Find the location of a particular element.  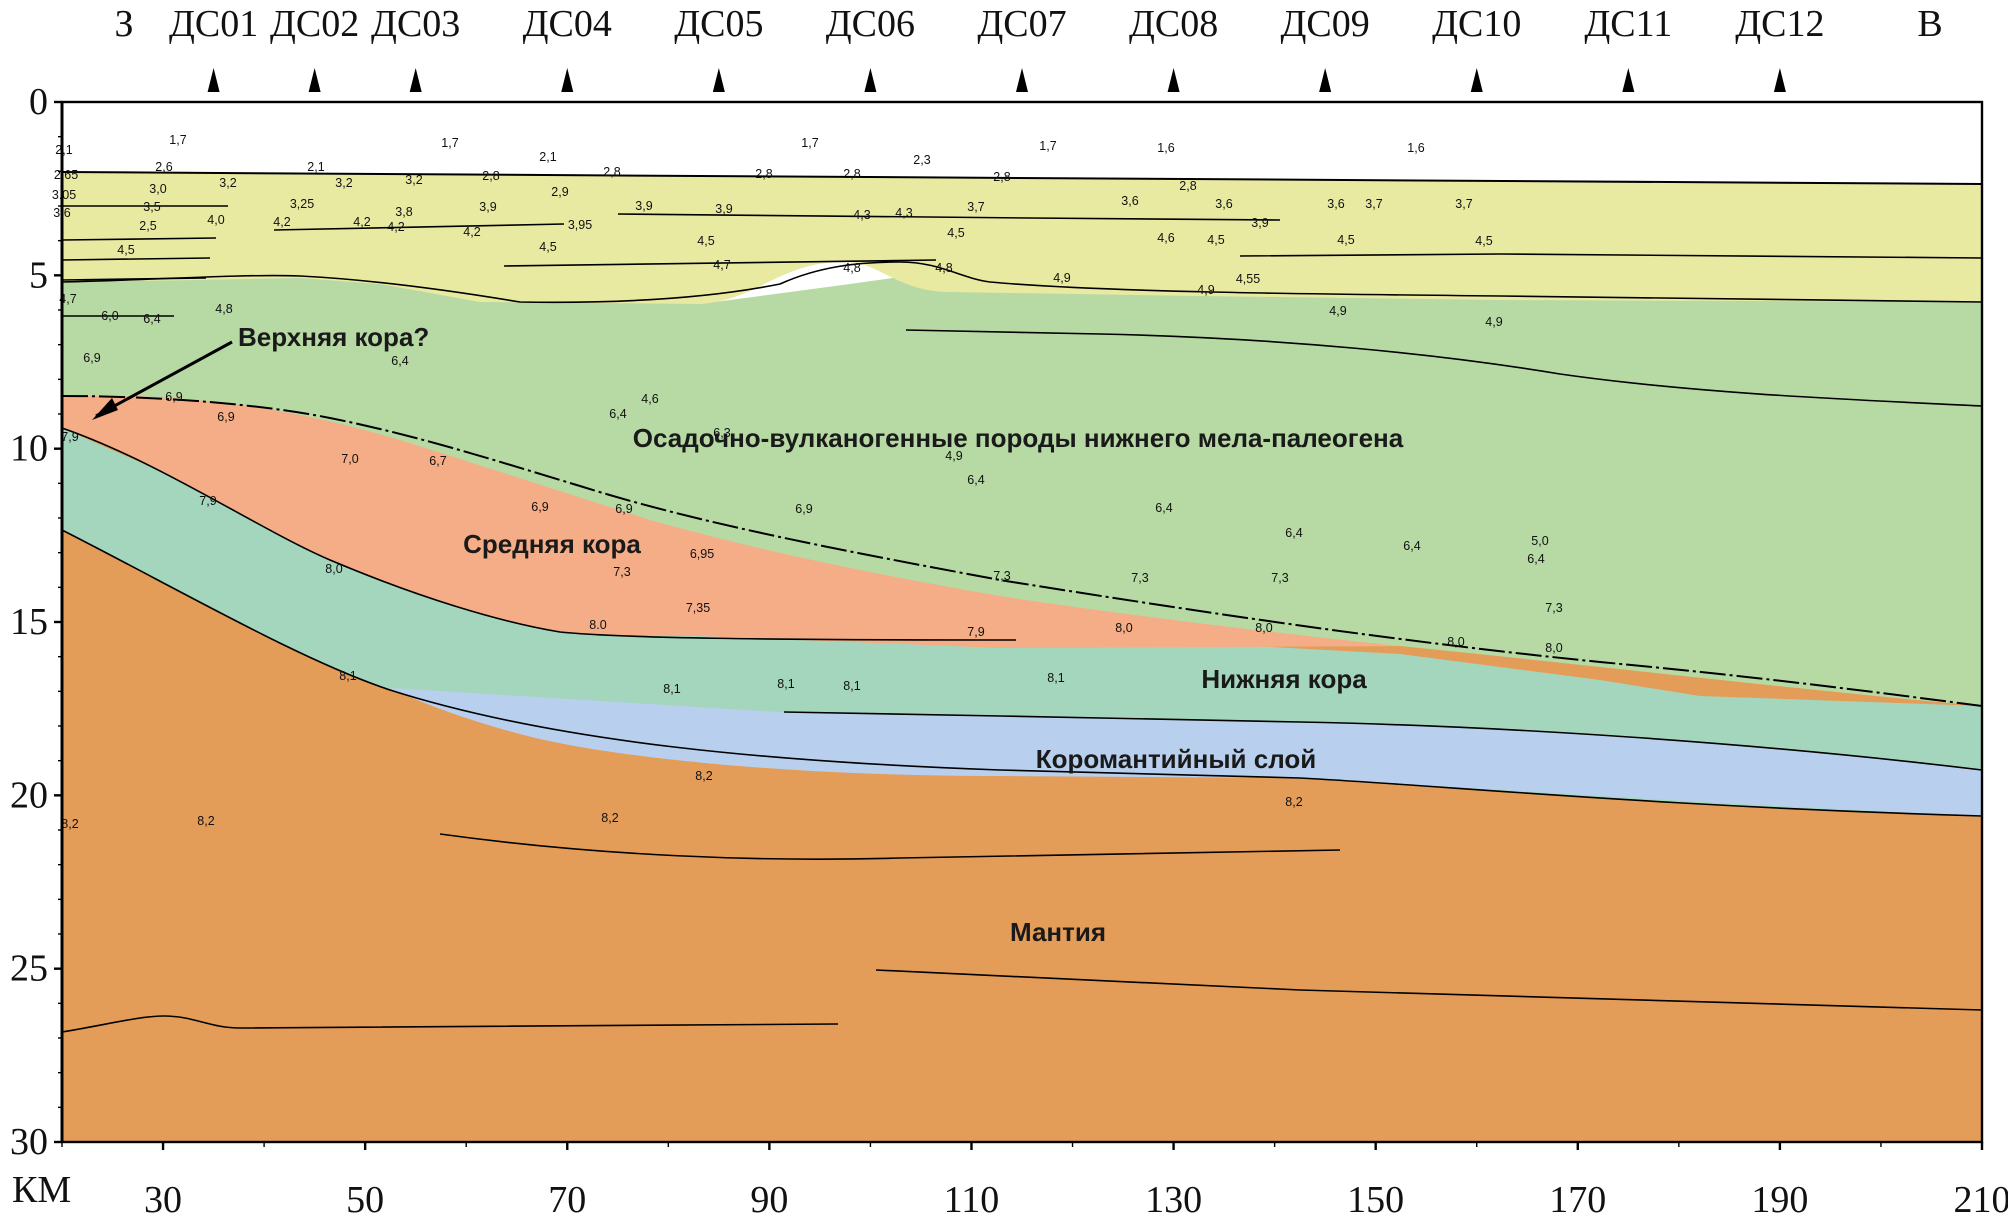

crust-mantle-label: Коромантийный слой is located at coordinates (1176, 759).